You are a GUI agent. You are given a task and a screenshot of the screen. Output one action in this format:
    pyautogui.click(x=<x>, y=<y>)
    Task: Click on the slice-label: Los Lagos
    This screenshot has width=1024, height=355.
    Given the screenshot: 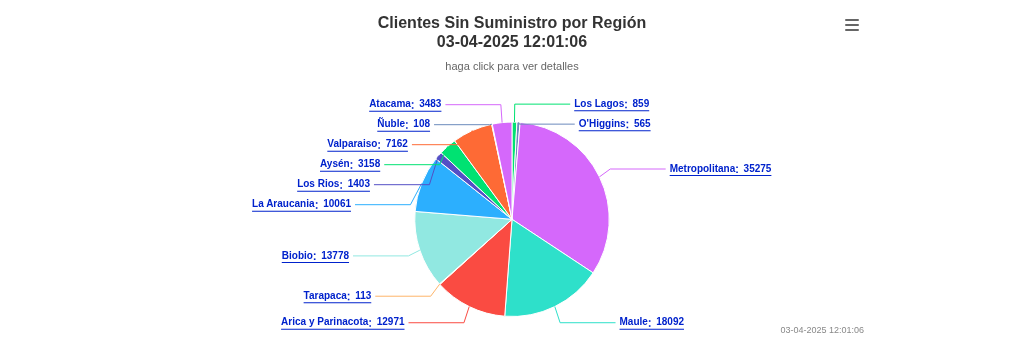 What is the action you would take?
    pyautogui.click(x=599, y=103)
    